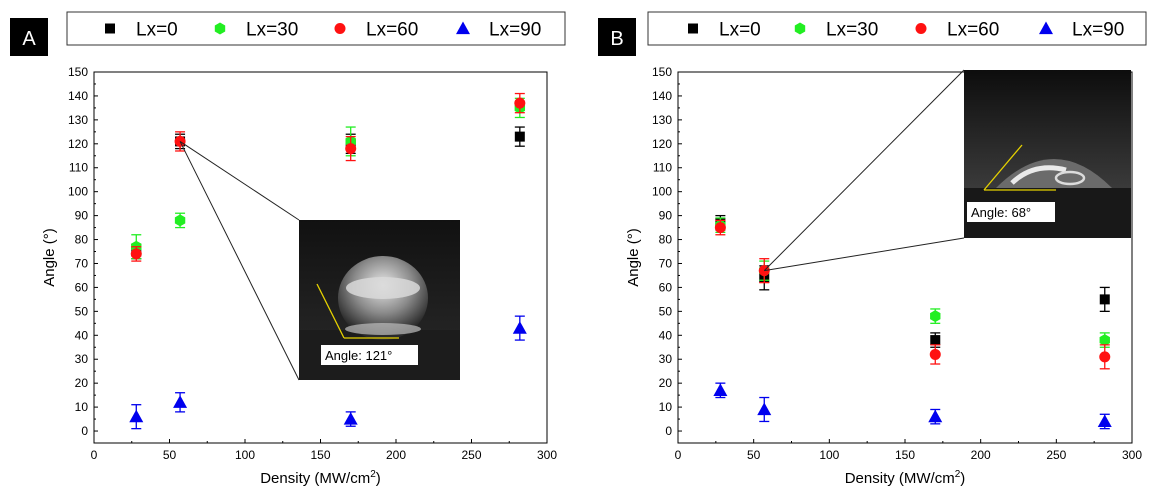 This screenshot has width=1155, height=504. I want to click on x-tick-label: 200, so click(396, 455).